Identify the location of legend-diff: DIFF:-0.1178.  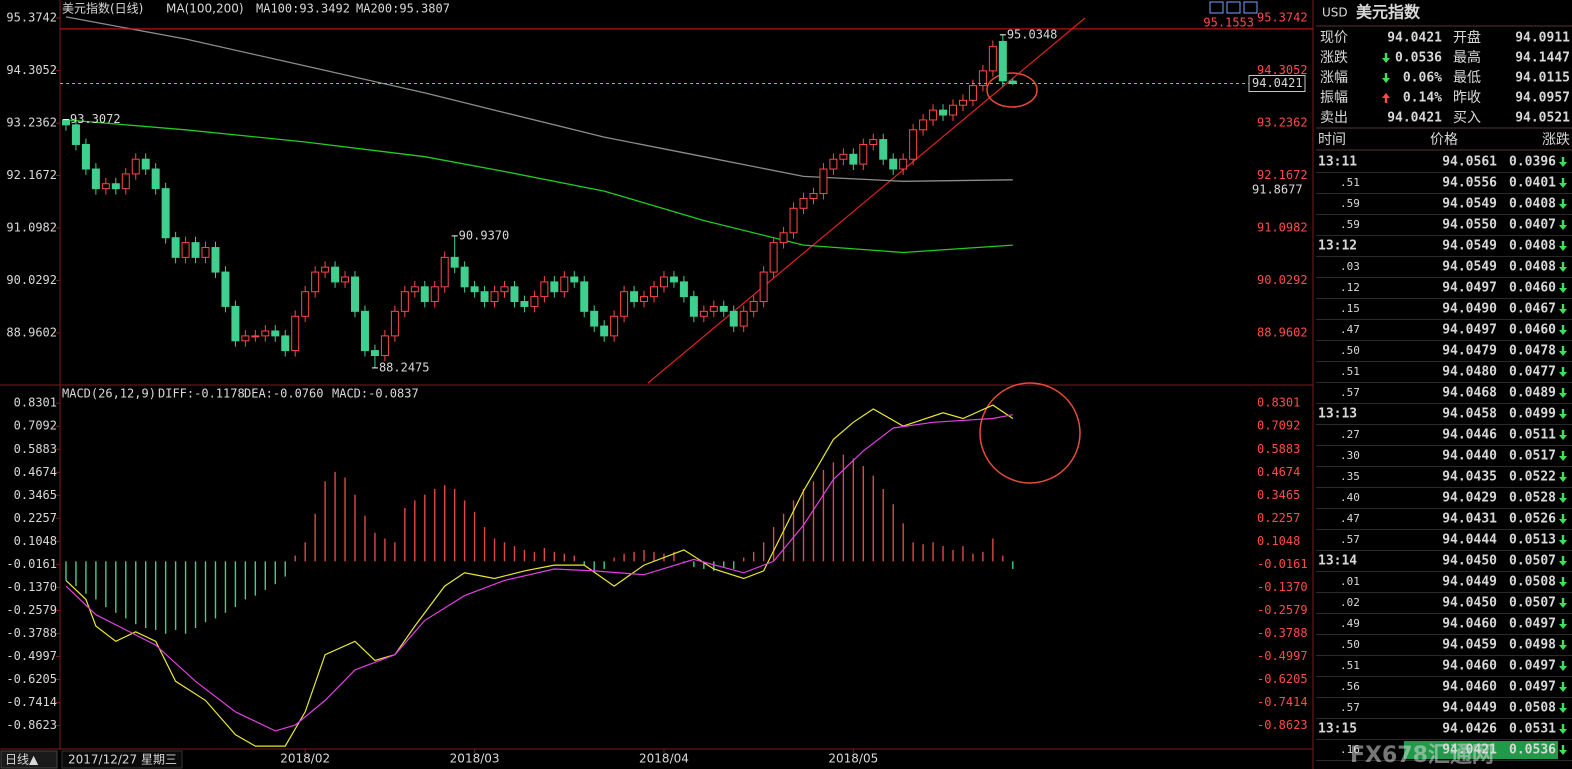
(201, 394).